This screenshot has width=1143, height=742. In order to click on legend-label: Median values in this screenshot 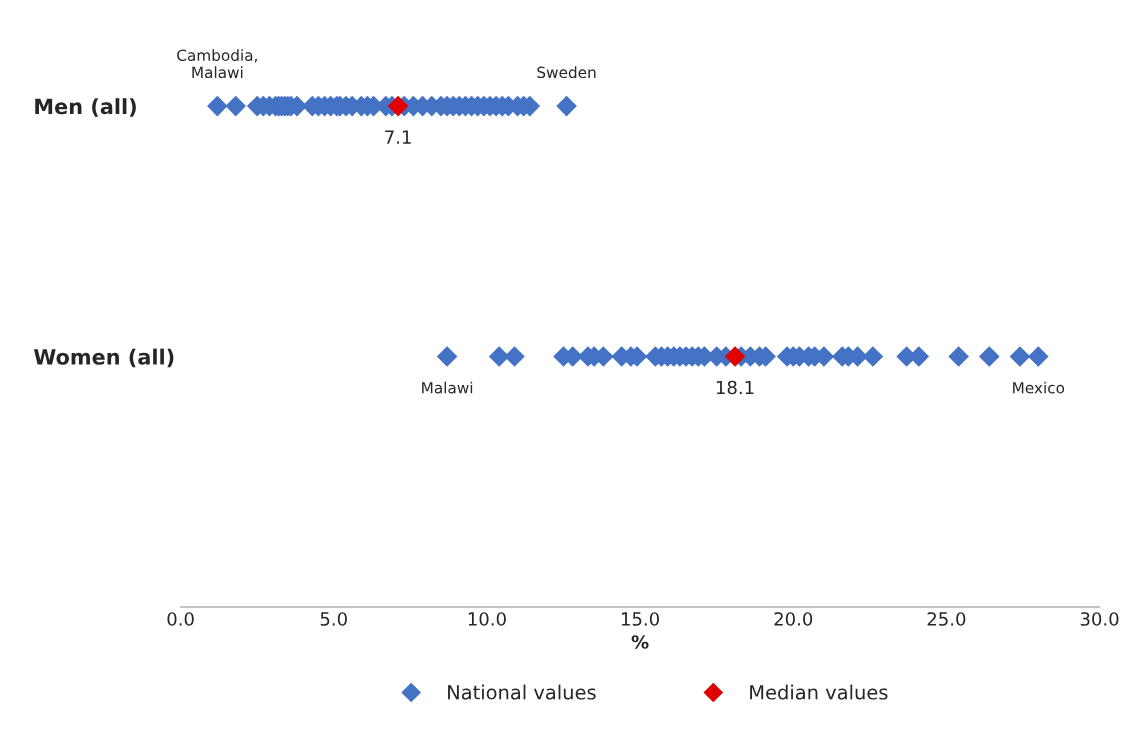, I will do `click(819, 692)`.